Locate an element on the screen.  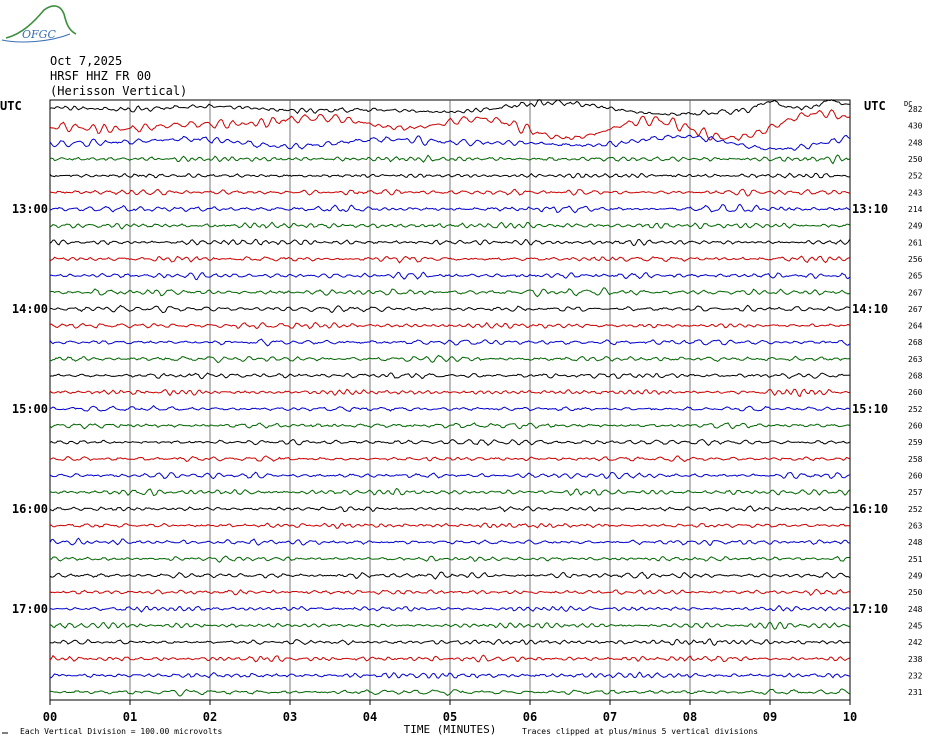
dc-offset-label: 256 is located at coordinates (915, 259).